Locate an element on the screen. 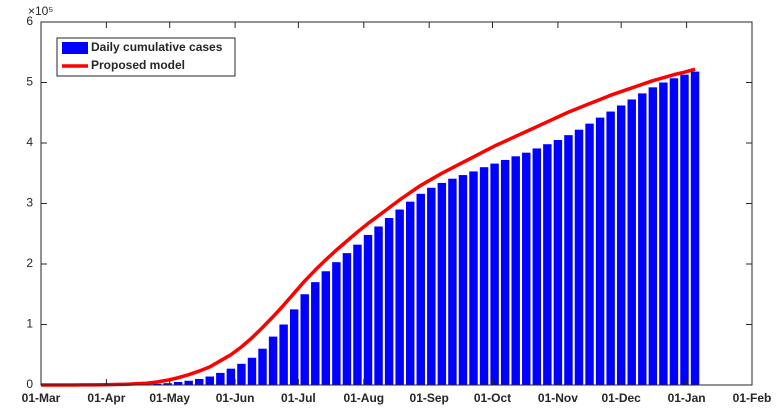 The image size is (777, 411). y-exponent: ×10⁵ is located at coordinates (40, 11).